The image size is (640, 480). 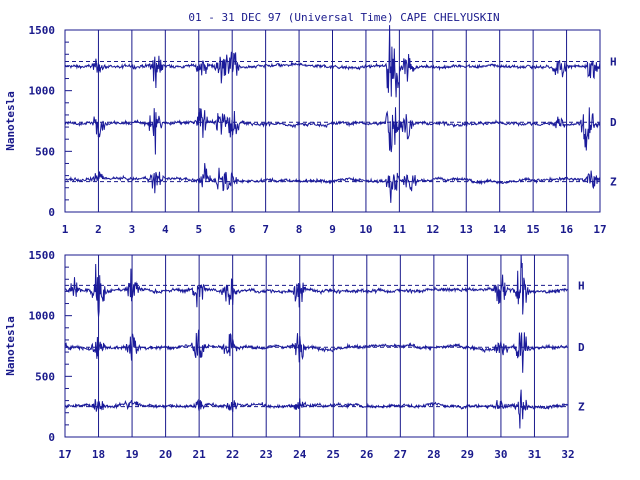 What do you see at coordinates (65, 229) in the screenshot?
I see `x-tick-label: 1` at bounding box center [65, 229].